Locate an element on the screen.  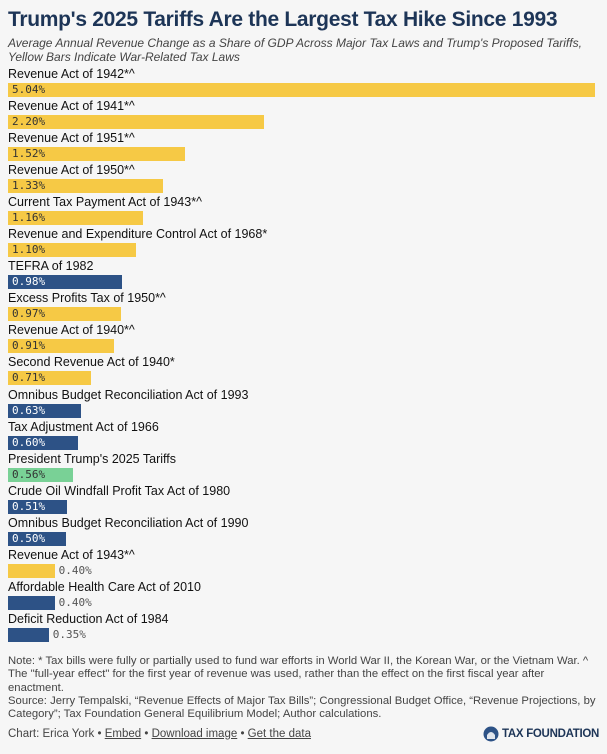
tax-foundation-logo: TAX FOUNDATION is located at coordinates (541, 734).